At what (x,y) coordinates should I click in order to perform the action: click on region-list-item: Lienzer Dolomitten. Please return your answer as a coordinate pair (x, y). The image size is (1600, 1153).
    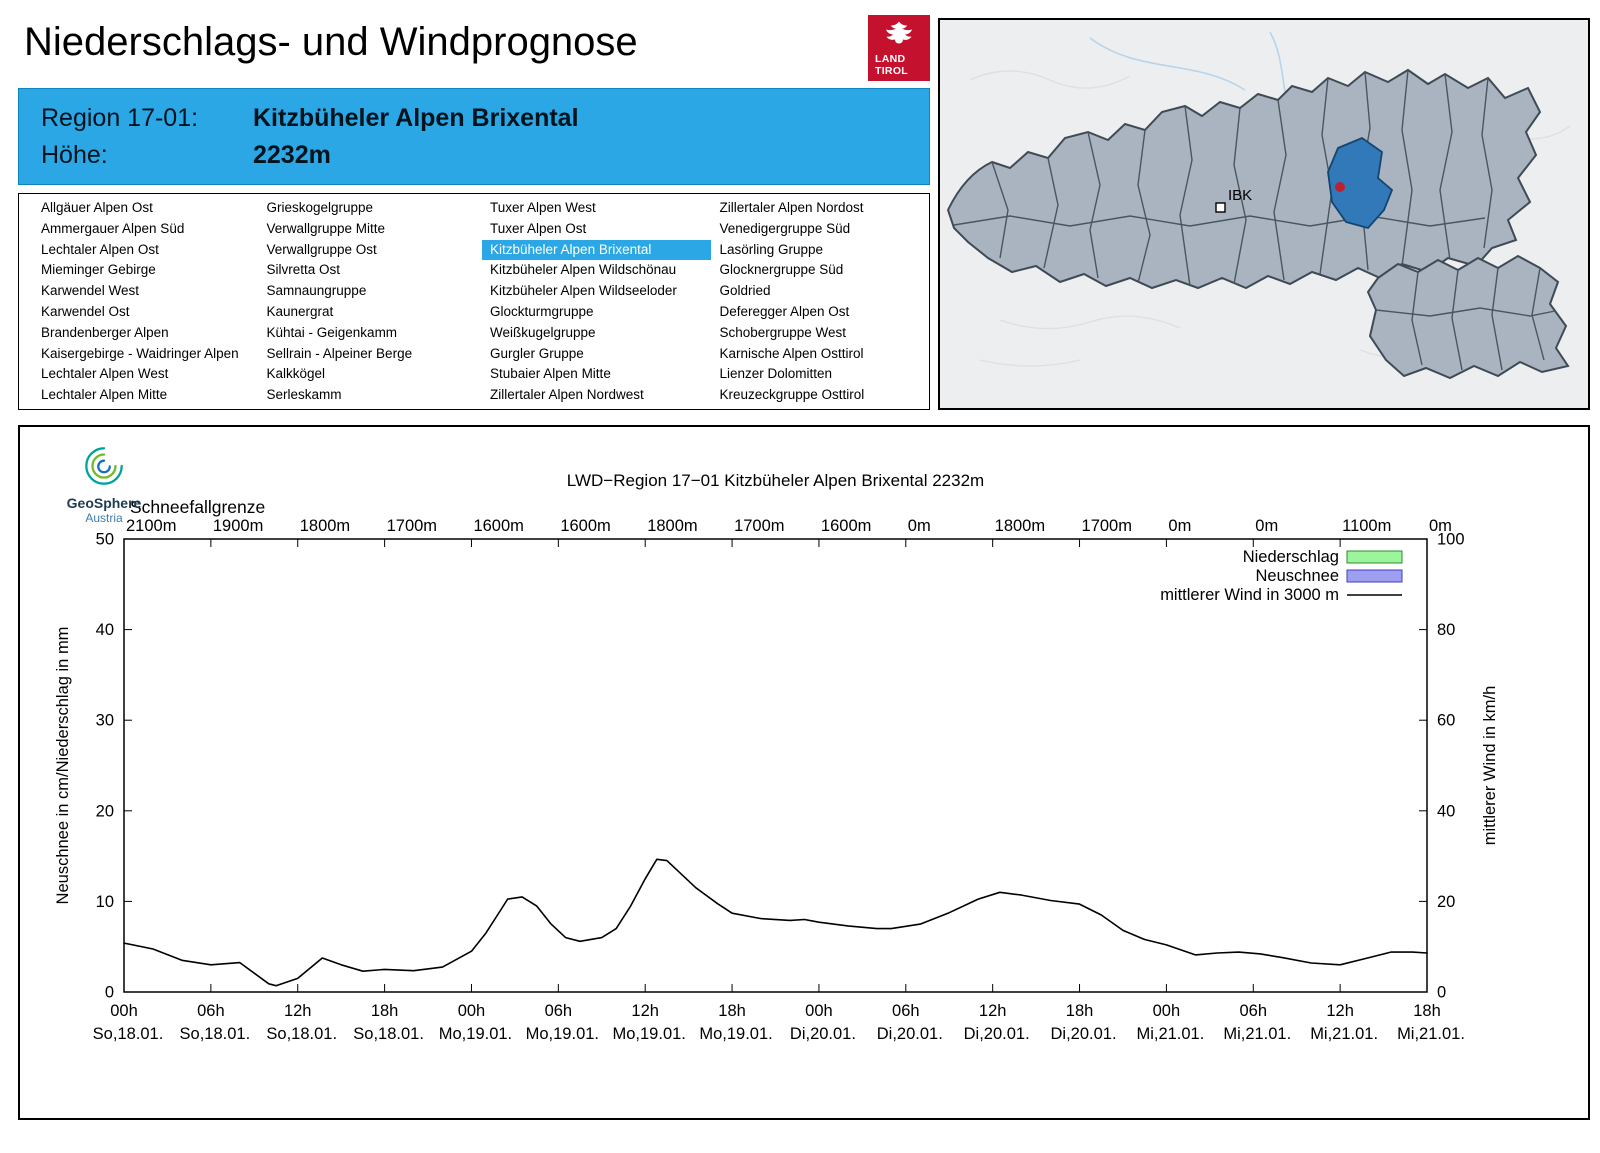
    Looking at the image, I should click on (776, 374).